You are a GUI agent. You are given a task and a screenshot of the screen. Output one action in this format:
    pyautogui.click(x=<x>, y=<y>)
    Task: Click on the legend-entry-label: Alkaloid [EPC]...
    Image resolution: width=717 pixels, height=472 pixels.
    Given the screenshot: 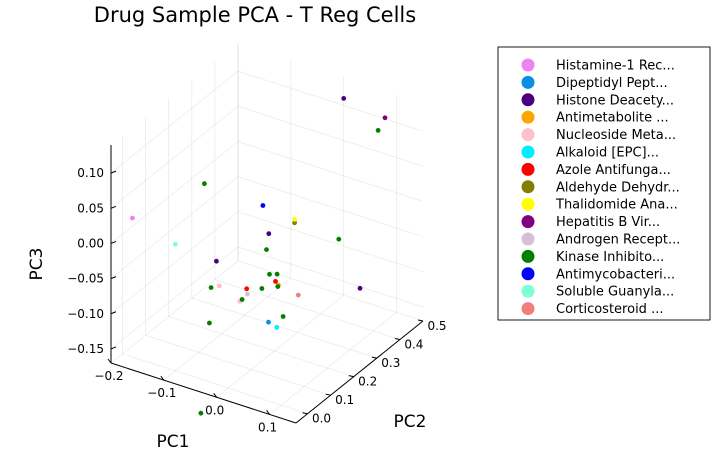 What is the action you would take?
    pyautogui.click(x=607, y=153)
    